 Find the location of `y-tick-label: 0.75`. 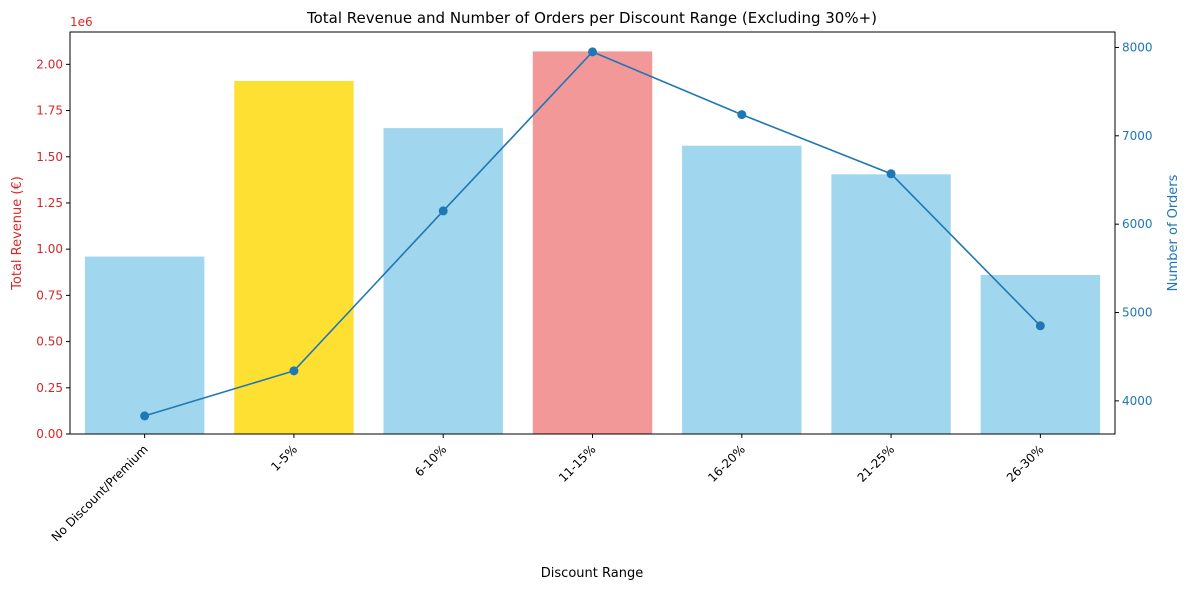

y-tick-label: 0.75 is located at coordinates (49, 295).